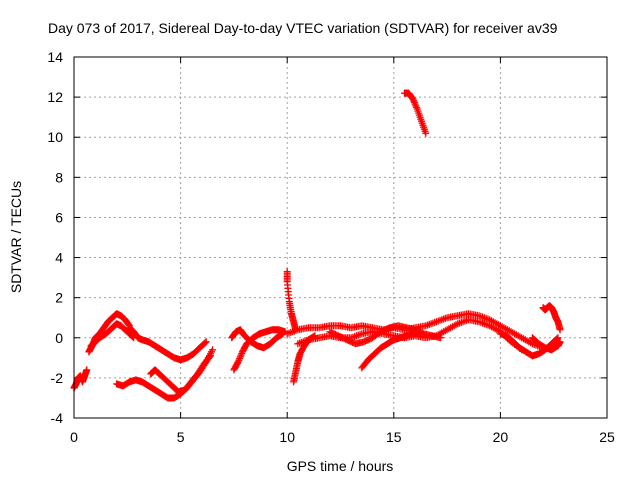 The width and height of the screenshot is (640, 480). What do you see at coordinates (181, 437) in the screenshot?
I see `x-tick-label: 5` at bounding box center [181, 437].